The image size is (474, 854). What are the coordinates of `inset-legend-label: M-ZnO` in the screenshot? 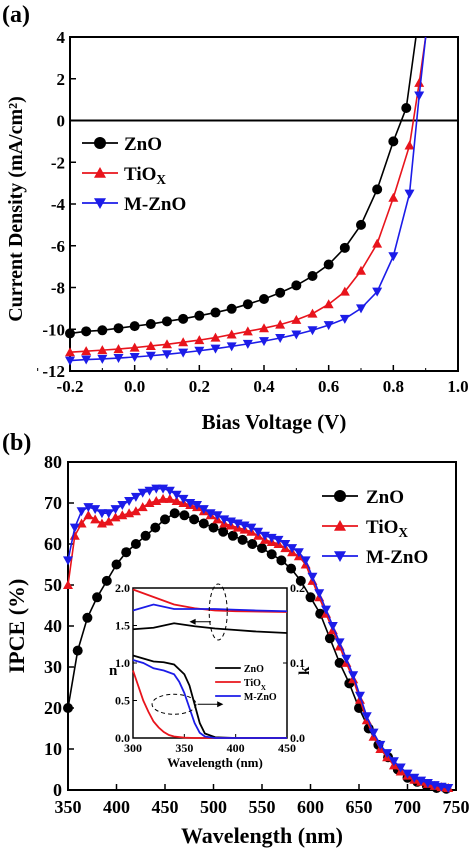 It's located at (260, 697).